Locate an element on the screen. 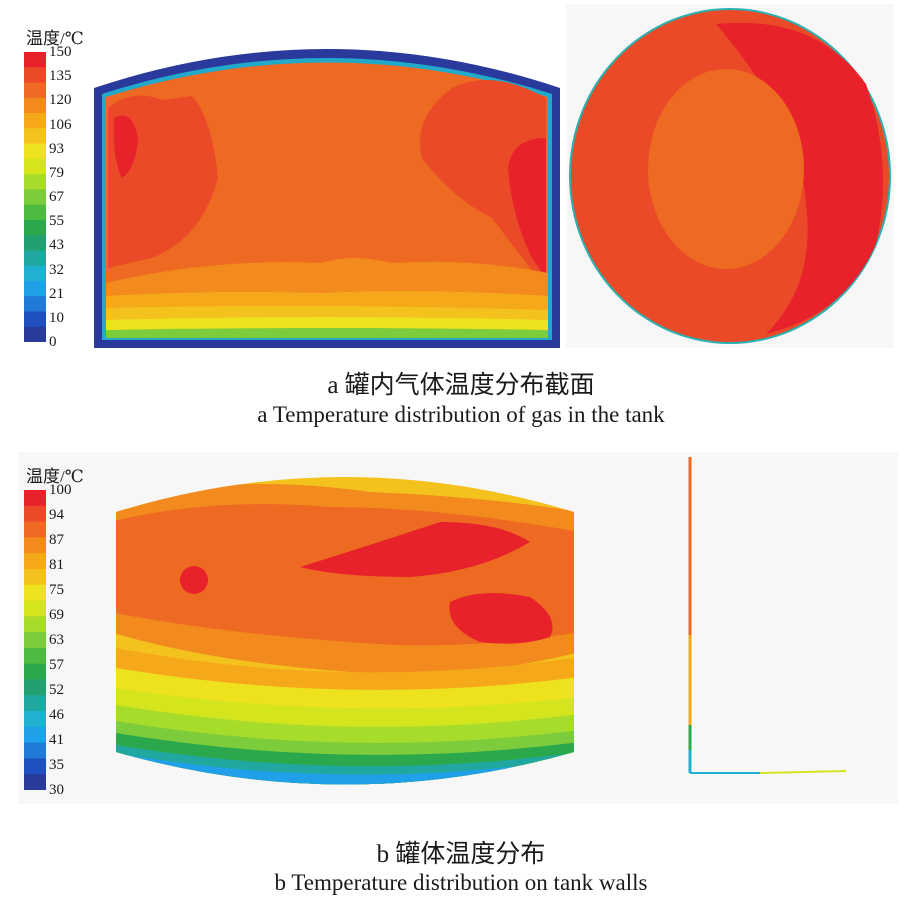 The image size is (922, 904). legend-a-title: 温度/℃ is located at coordinates (55, 38).